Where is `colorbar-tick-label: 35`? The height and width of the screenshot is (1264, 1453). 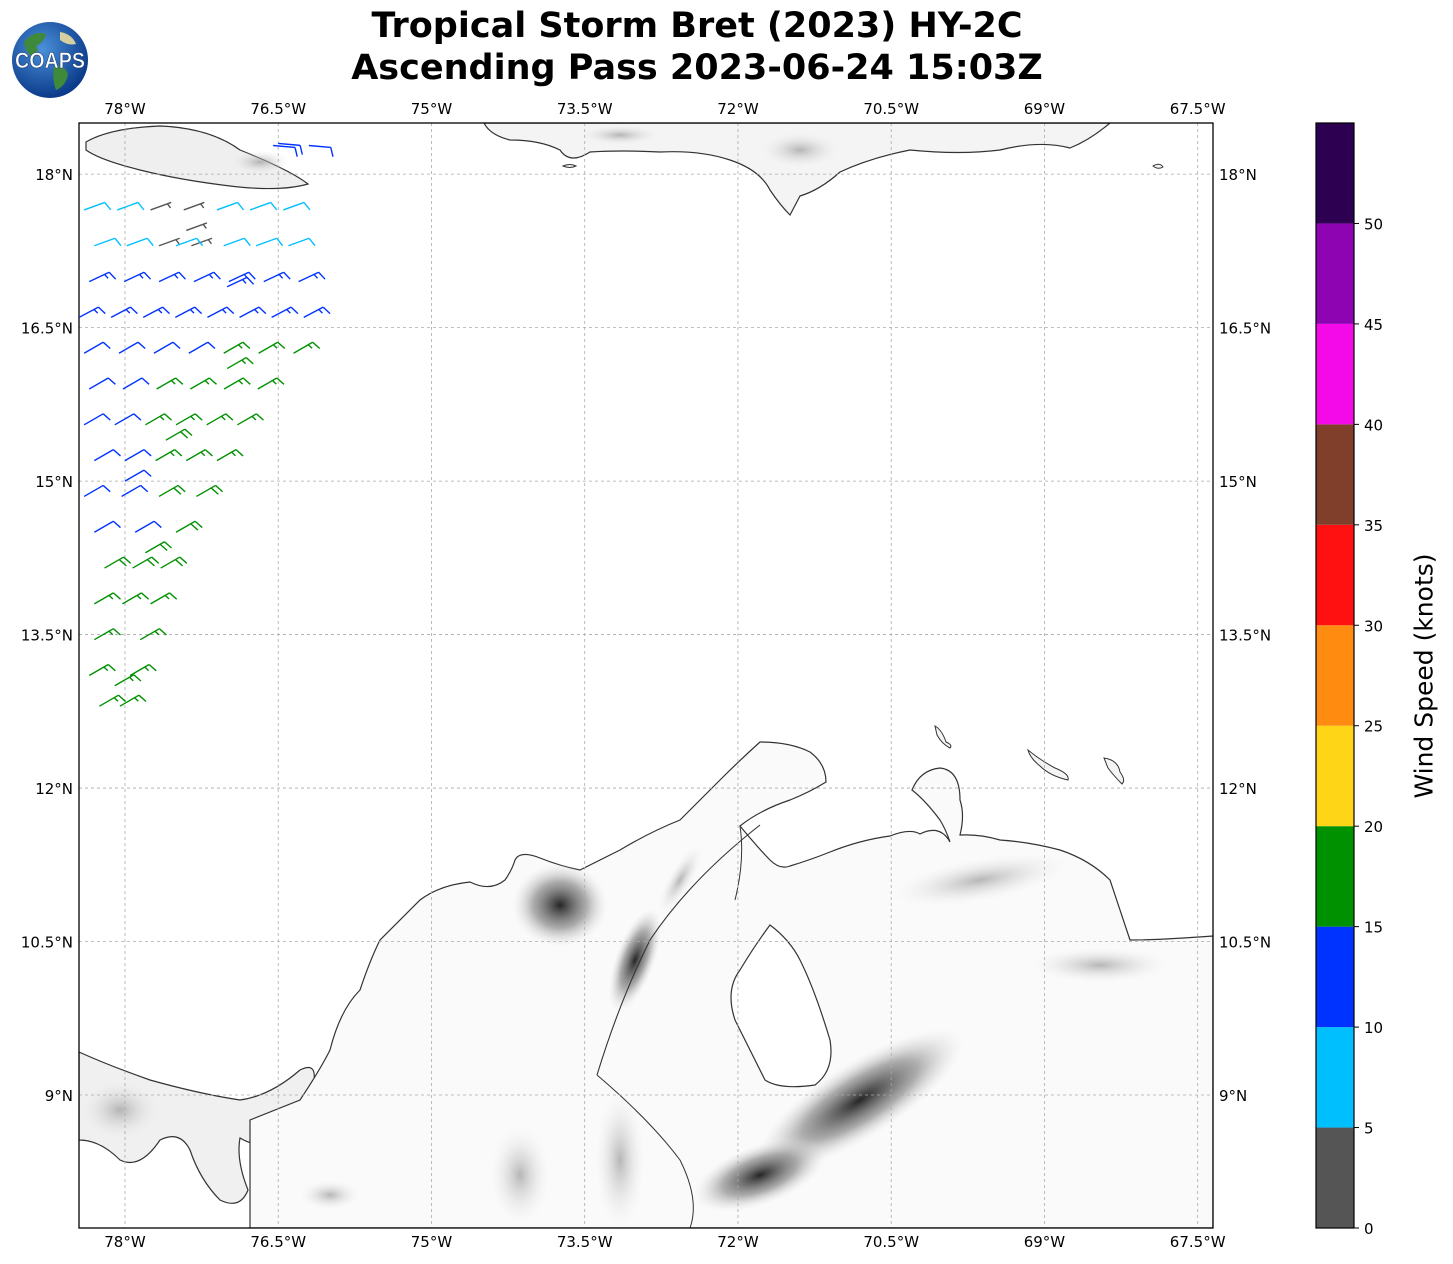
colorbar-tick-label: 35 is located at coordinates (1373, 526).